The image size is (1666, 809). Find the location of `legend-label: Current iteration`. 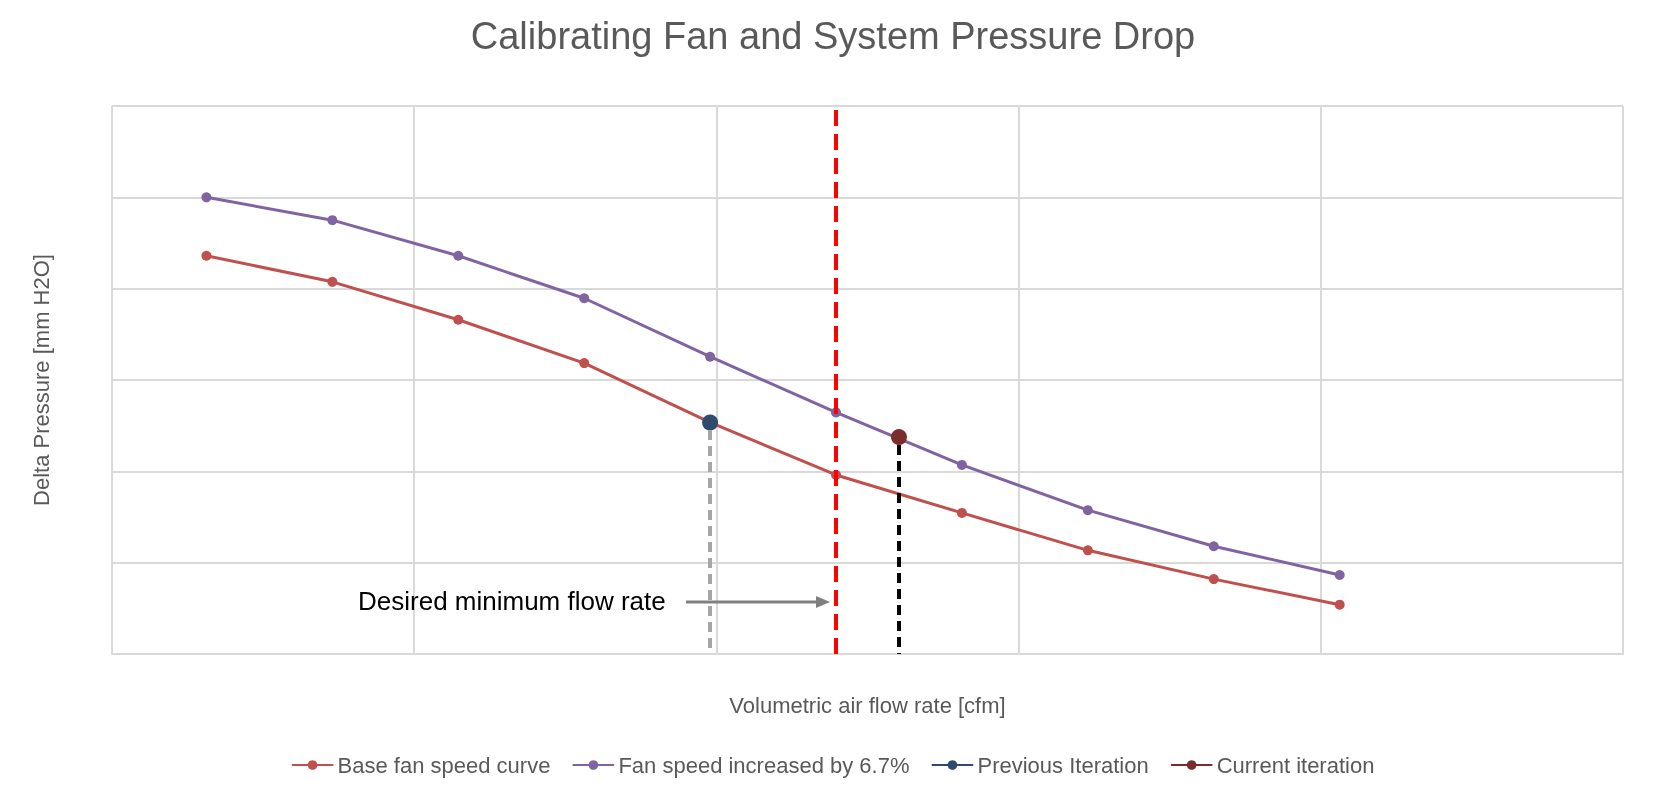

legend-label: Current iteration is located at coordinates (1295, 765).